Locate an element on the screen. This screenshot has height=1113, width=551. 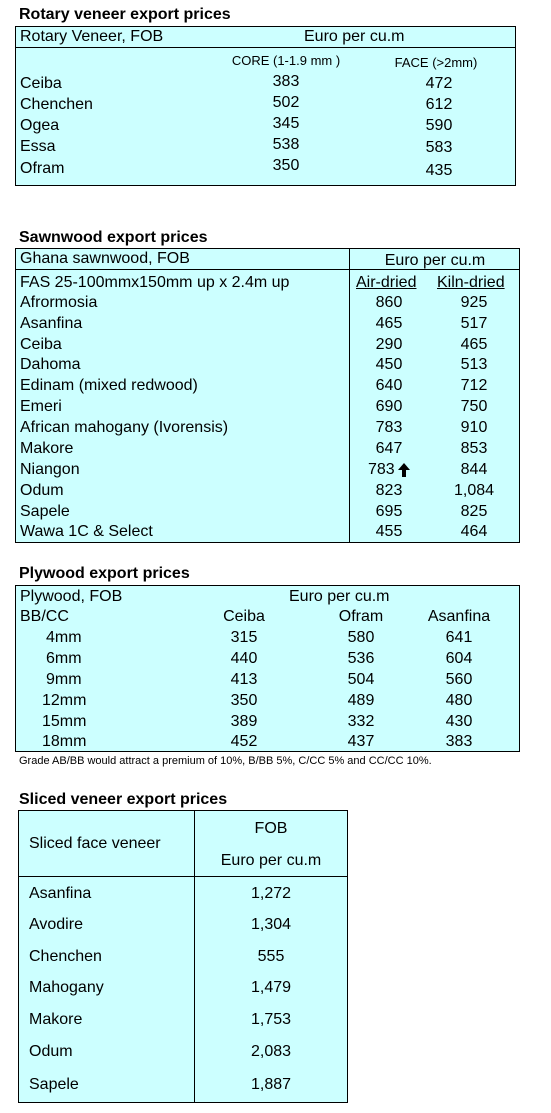
plywood-row-size: 4mm is located at coordinates (64, 637).